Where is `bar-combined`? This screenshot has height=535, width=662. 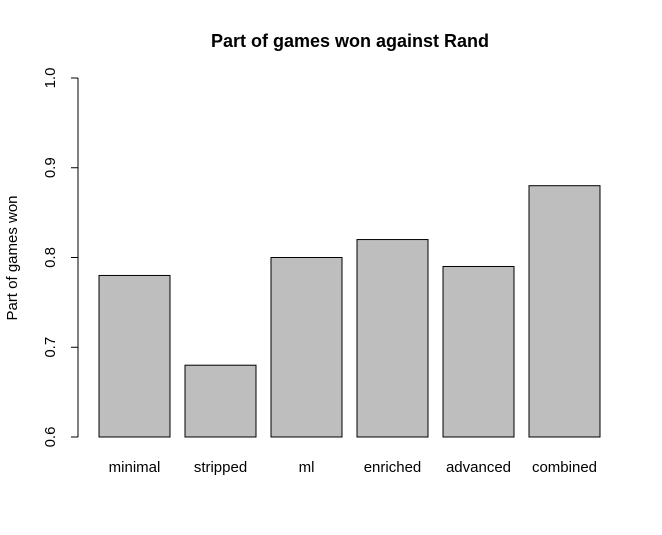 bar-combined is located at coordinates (564, 311).